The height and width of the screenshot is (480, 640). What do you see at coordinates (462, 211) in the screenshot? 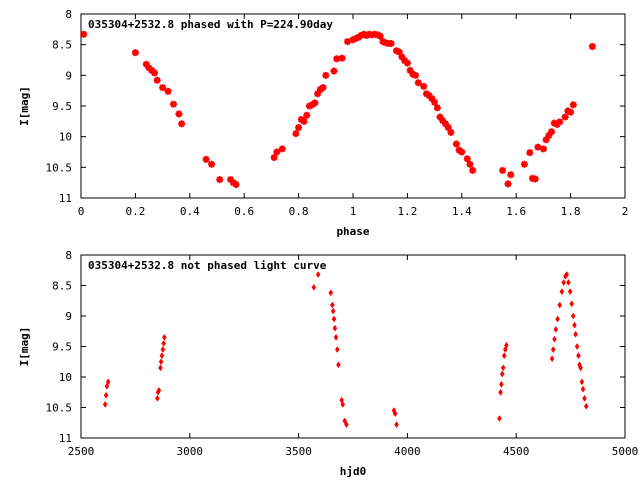
I see `x-tick-label: 1.4` at bounding box center [462, 211].